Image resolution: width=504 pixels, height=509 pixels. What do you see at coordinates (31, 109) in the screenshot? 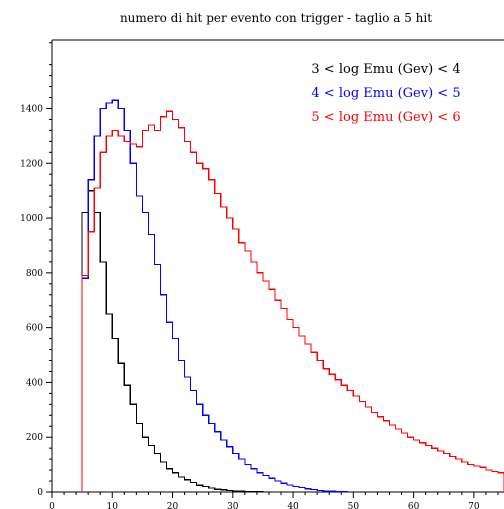
I see `y-tick-label: 1400` at bounding box center [31, 109].